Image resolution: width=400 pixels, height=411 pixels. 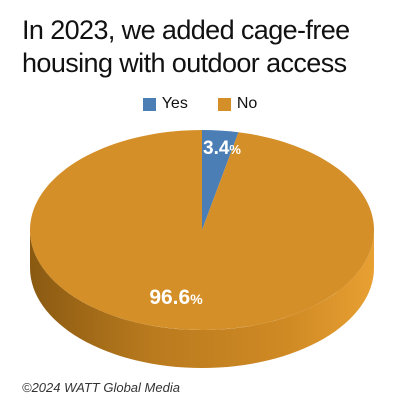 What do you see at coordinates (184, 63) in the screenshot?
I see `chart-title-line-2: housing with outdoor access` at bounding box center [184, 63].